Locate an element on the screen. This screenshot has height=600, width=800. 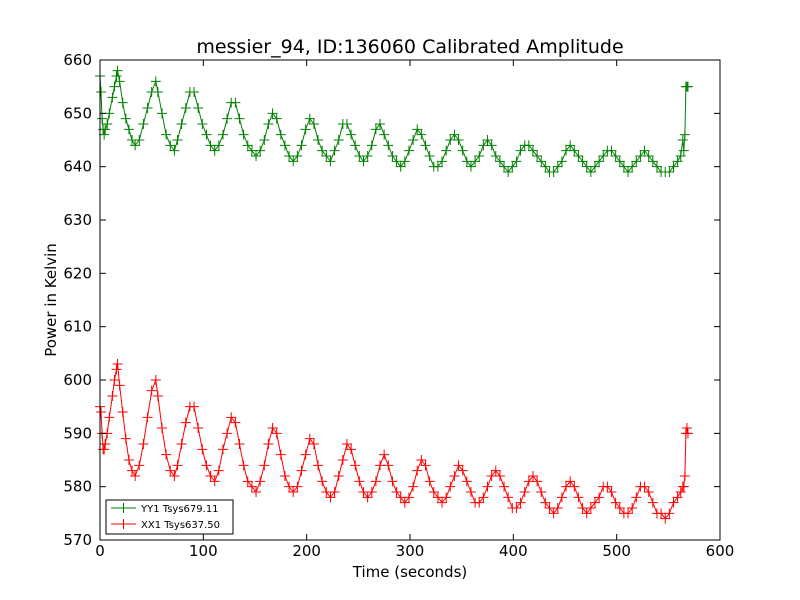
x-axis-label: Time (seconds) is located at coordinates (410, 572).